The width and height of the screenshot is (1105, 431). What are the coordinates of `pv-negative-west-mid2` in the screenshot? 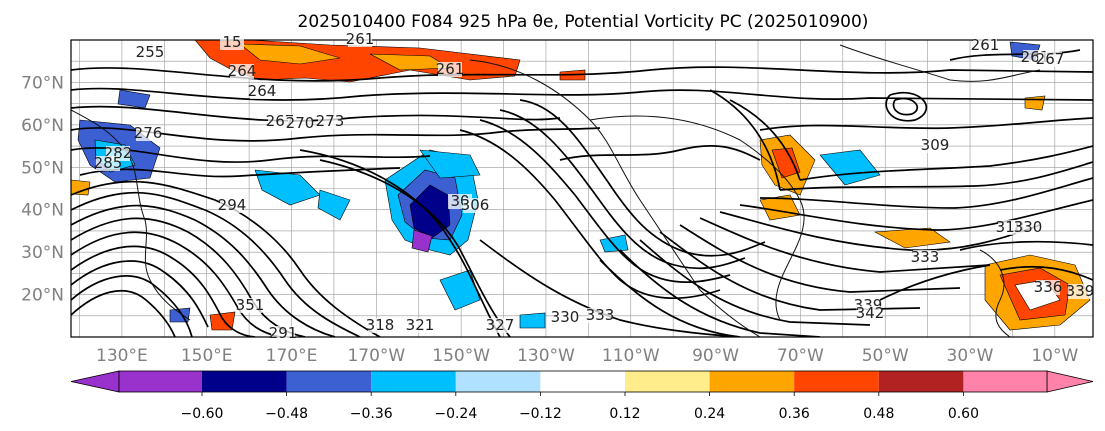 It's located at (334, 205).